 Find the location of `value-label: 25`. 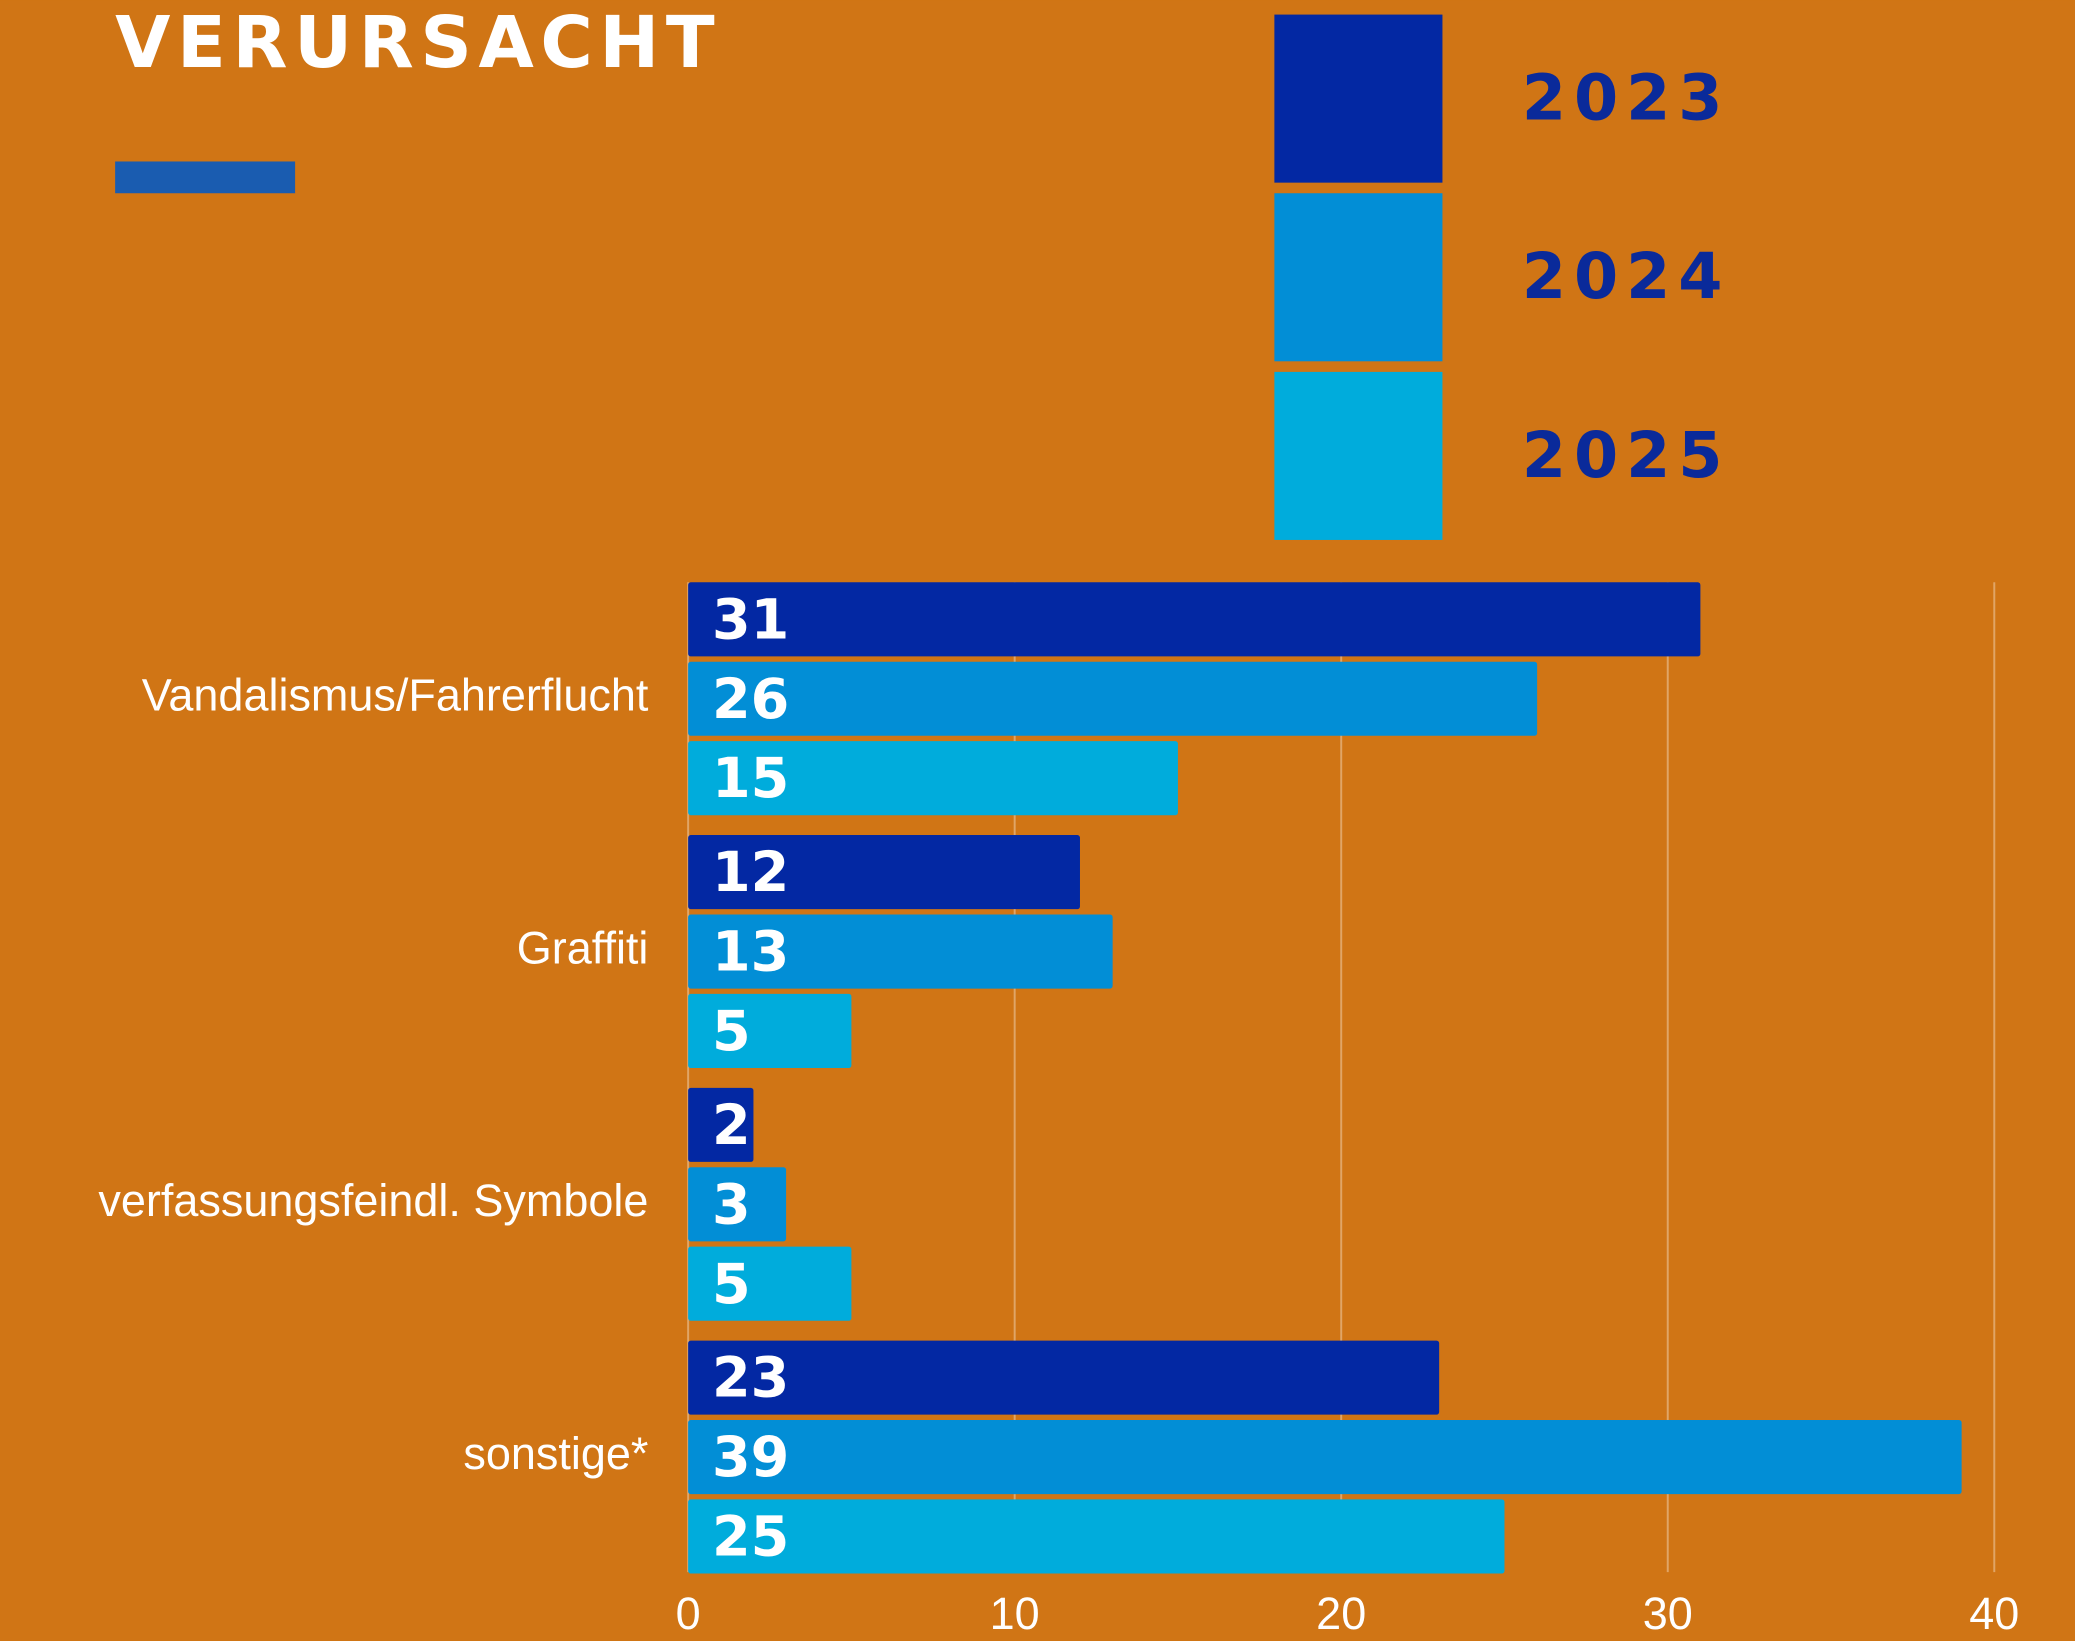

value-label: 25 is located at coordinates (750, 1537).